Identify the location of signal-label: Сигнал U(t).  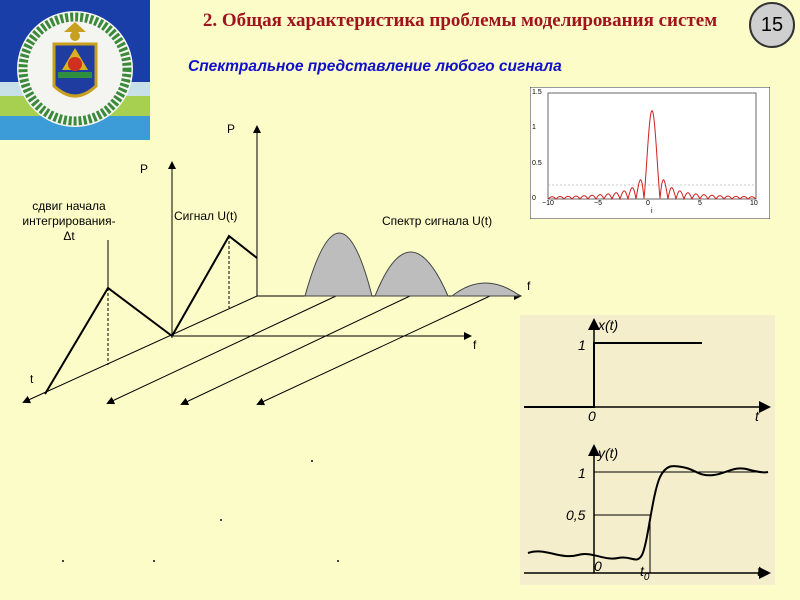
(206, 216).